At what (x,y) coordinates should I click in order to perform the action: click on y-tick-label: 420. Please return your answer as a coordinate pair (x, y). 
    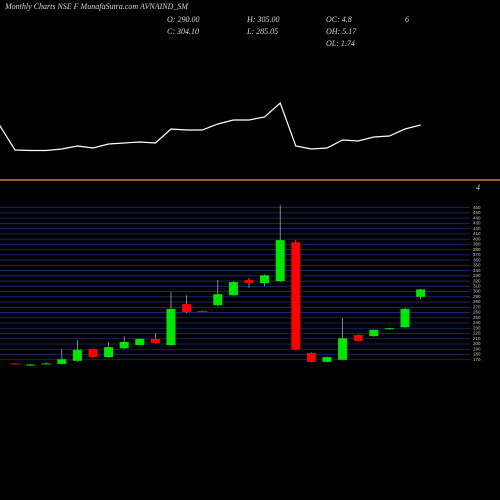
    Looking at the image, I should click on (477, 228).